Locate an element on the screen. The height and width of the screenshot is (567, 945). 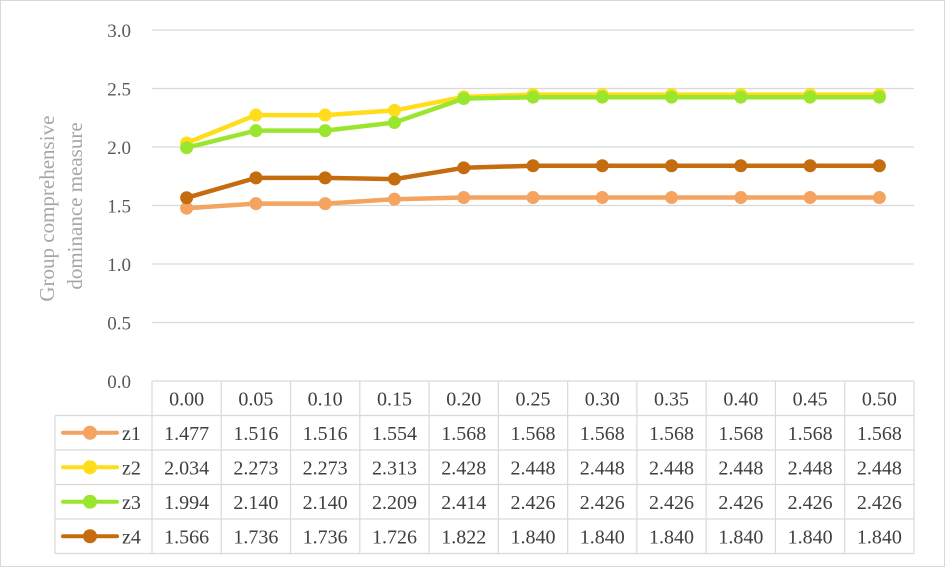
legend-entry: z2 is located at coordinates (131, 468).